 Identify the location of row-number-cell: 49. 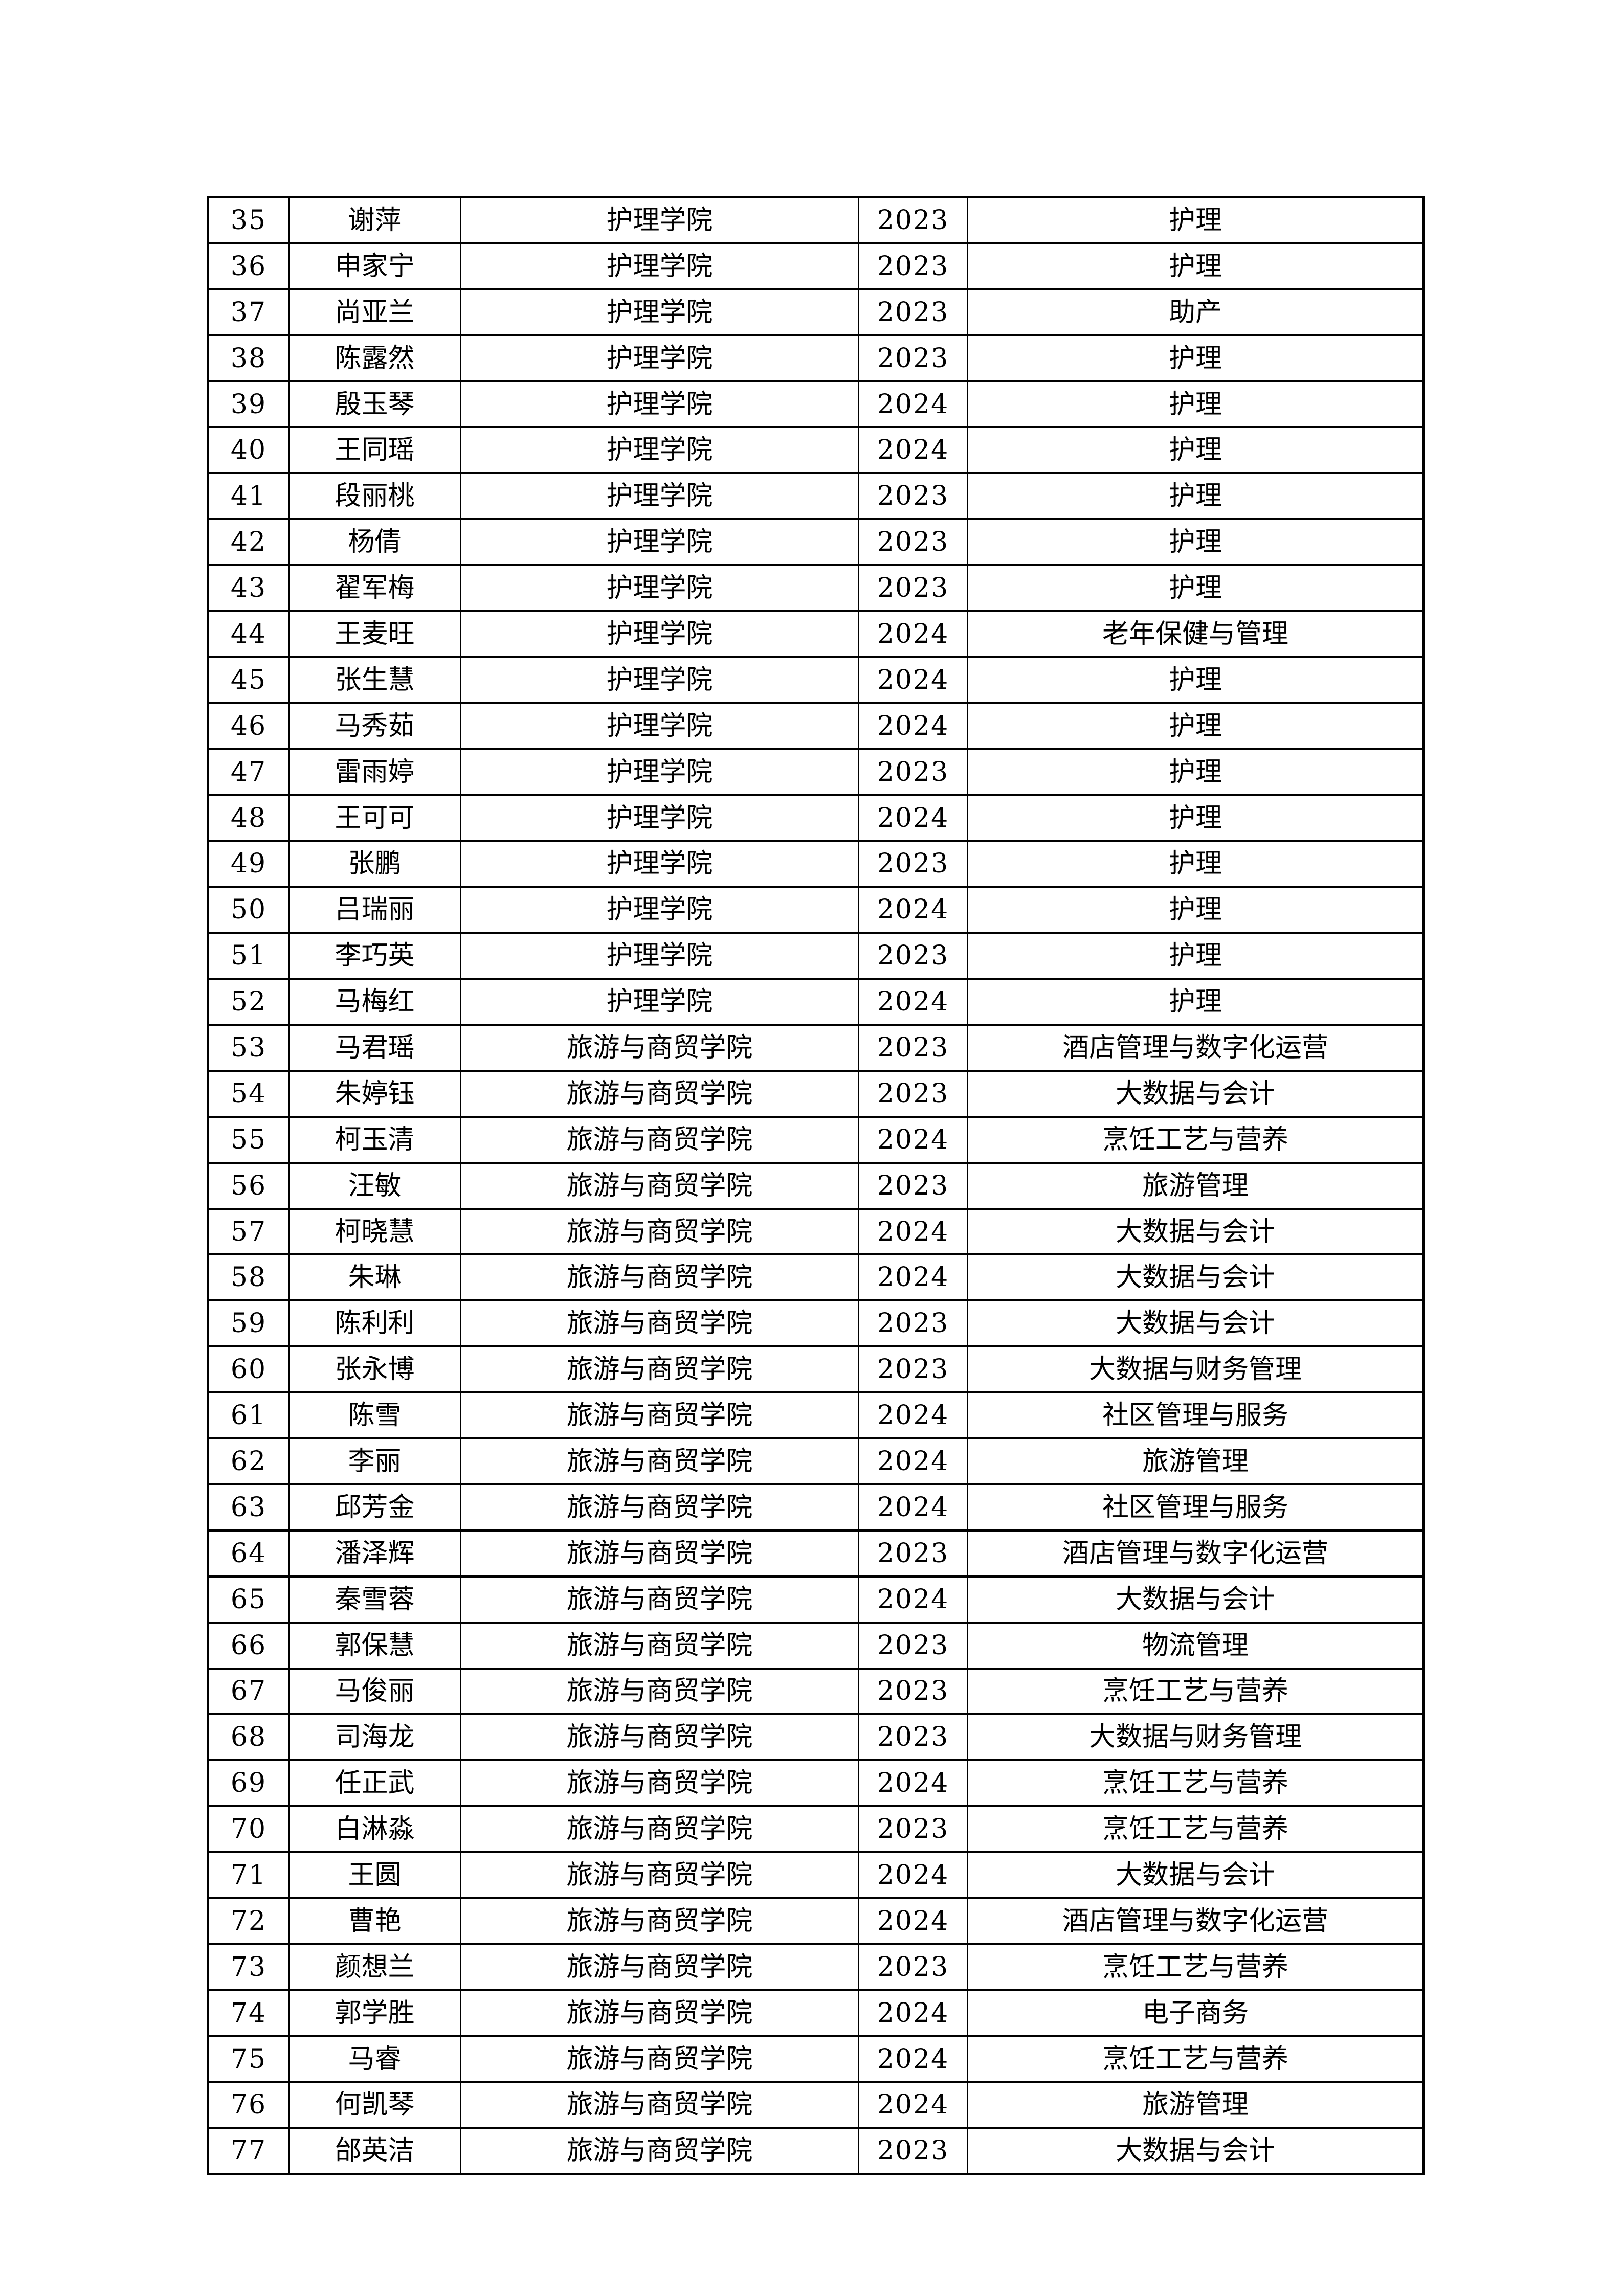
(249, 864).